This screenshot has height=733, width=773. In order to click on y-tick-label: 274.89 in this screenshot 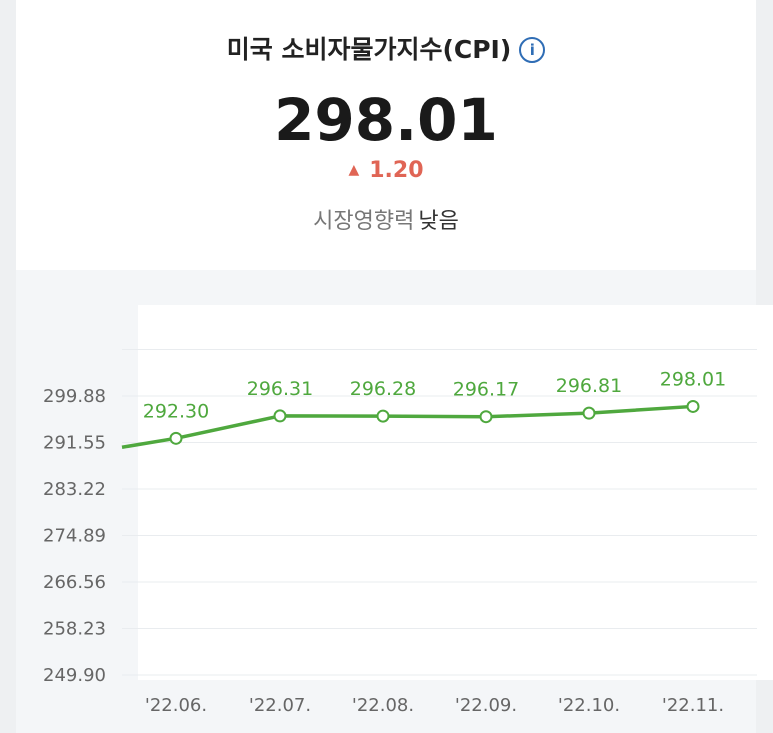, I will do `click(74, 536)`.